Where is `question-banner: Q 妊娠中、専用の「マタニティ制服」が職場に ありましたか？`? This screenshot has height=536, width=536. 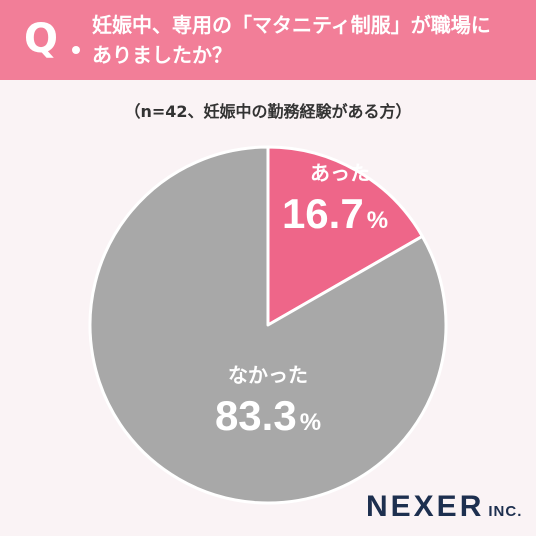 question-banner: Q 妊娠中、専用の「マタニティ制服」が職場に ありましたか？ is located at coordinates (268, 40).